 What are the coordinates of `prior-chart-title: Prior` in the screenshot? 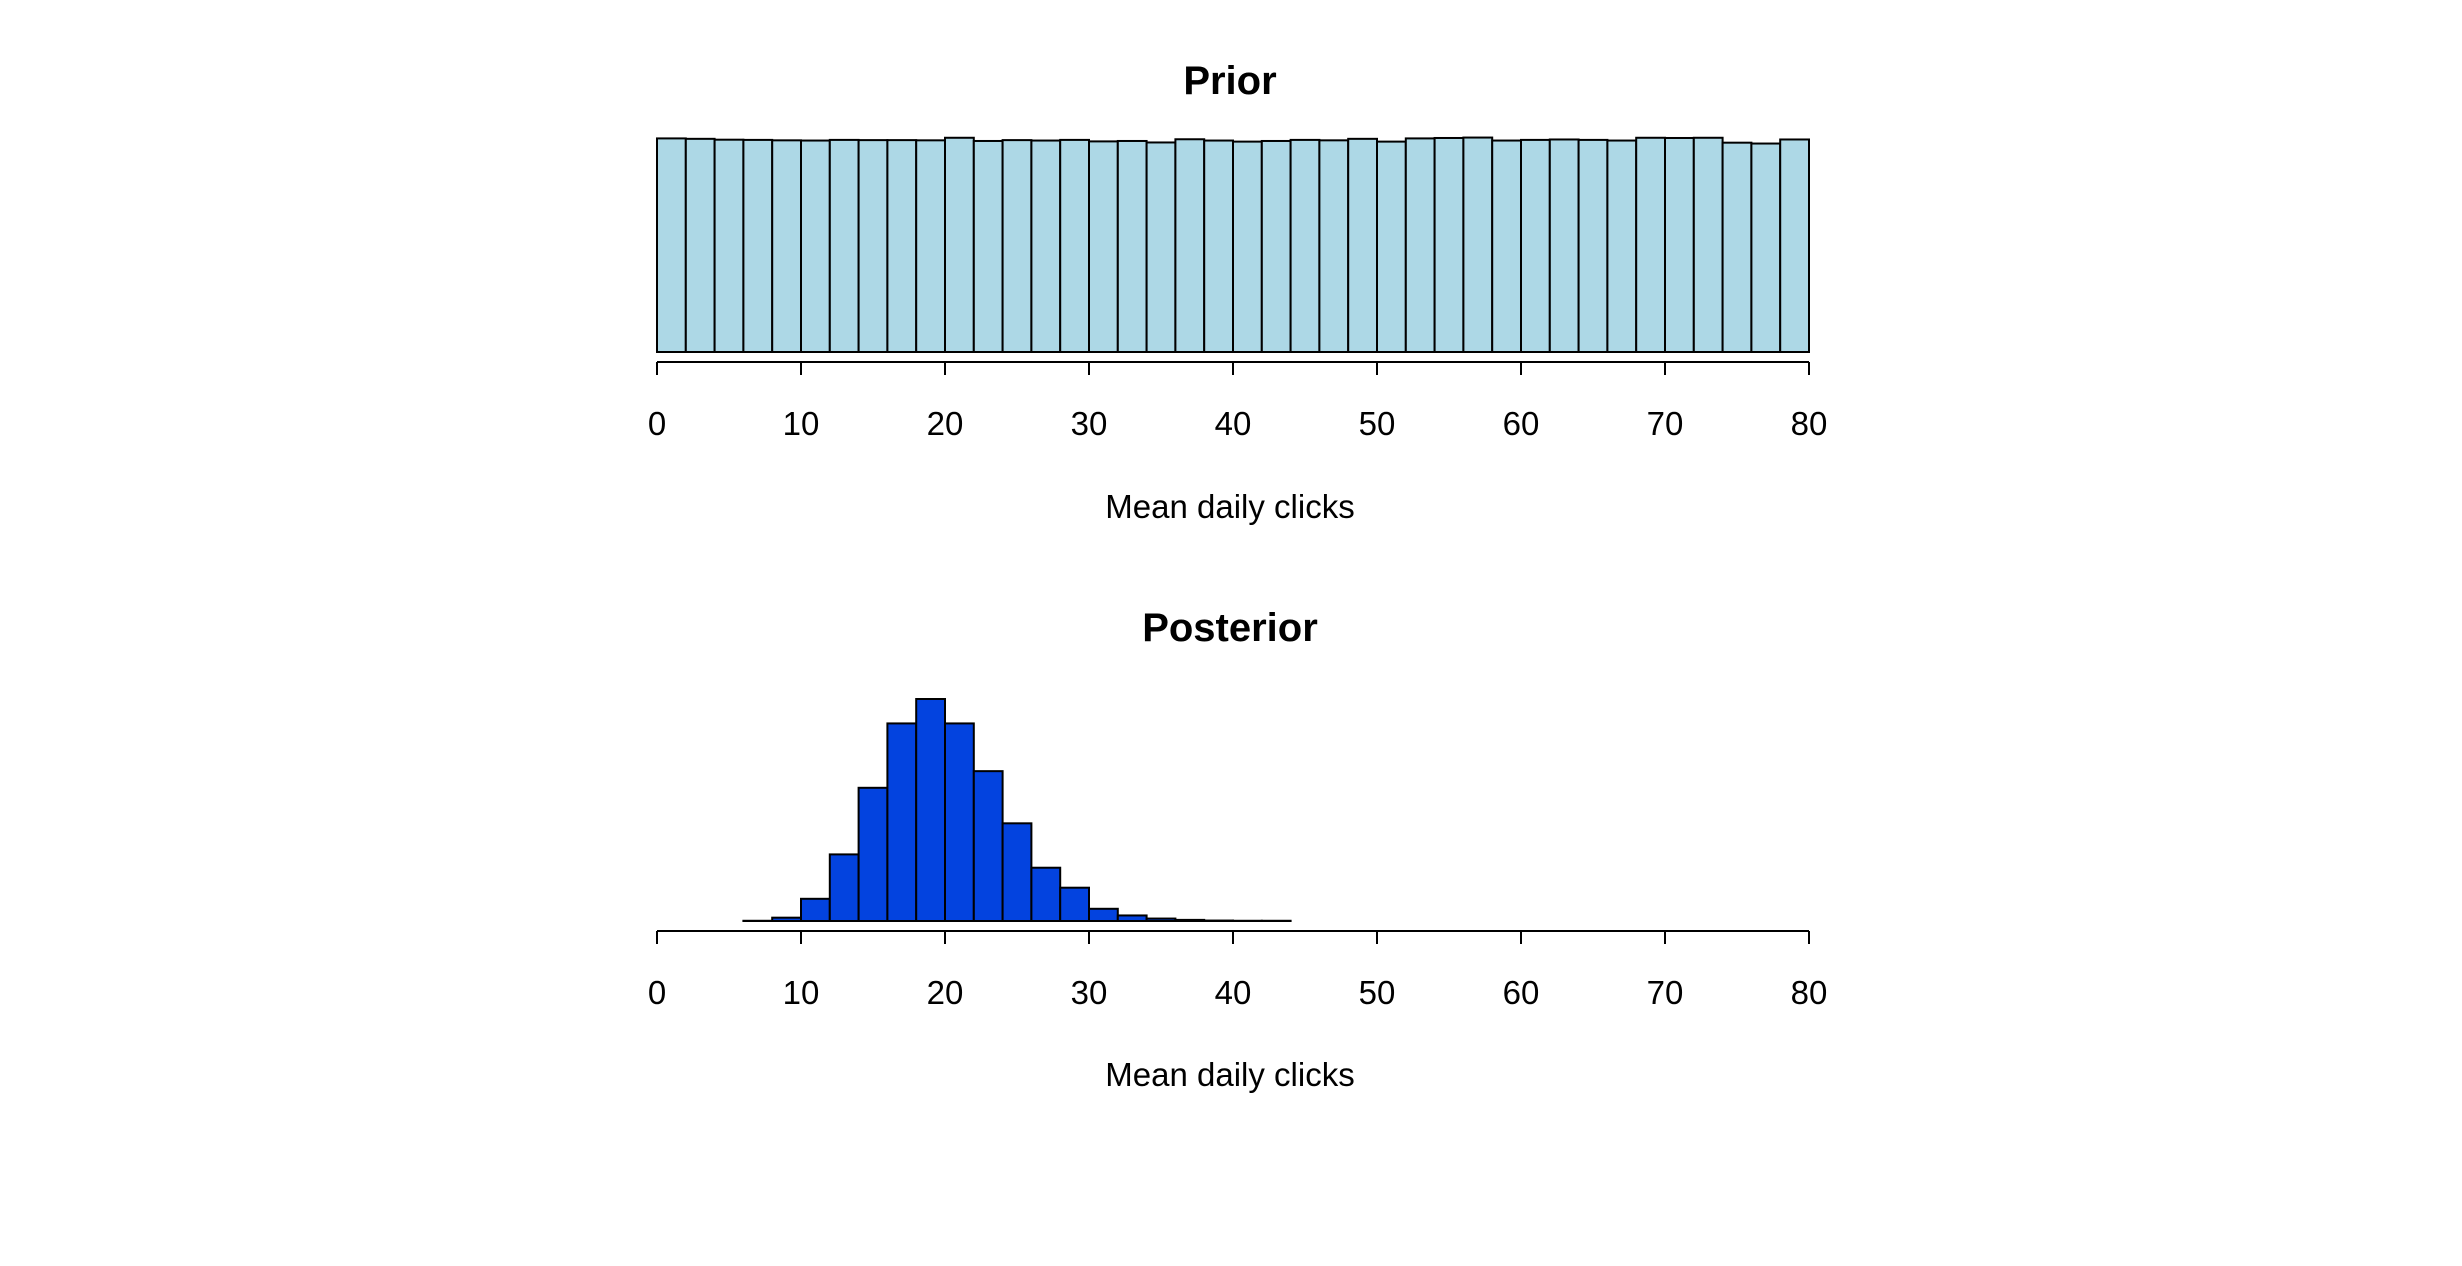 It's located at (1229, 81).